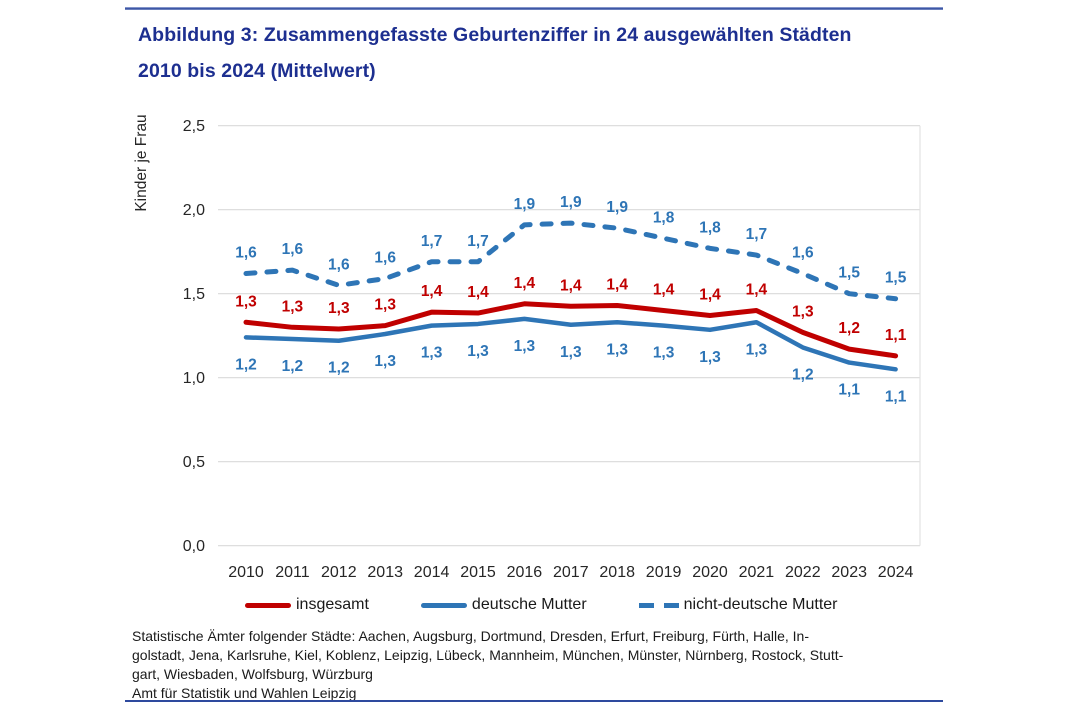 This screenshot has width=1070, height=713. What do you see at coordinates (534, 8) in the screenshot?
I see `top-divider` at bounding box center [534, 8].